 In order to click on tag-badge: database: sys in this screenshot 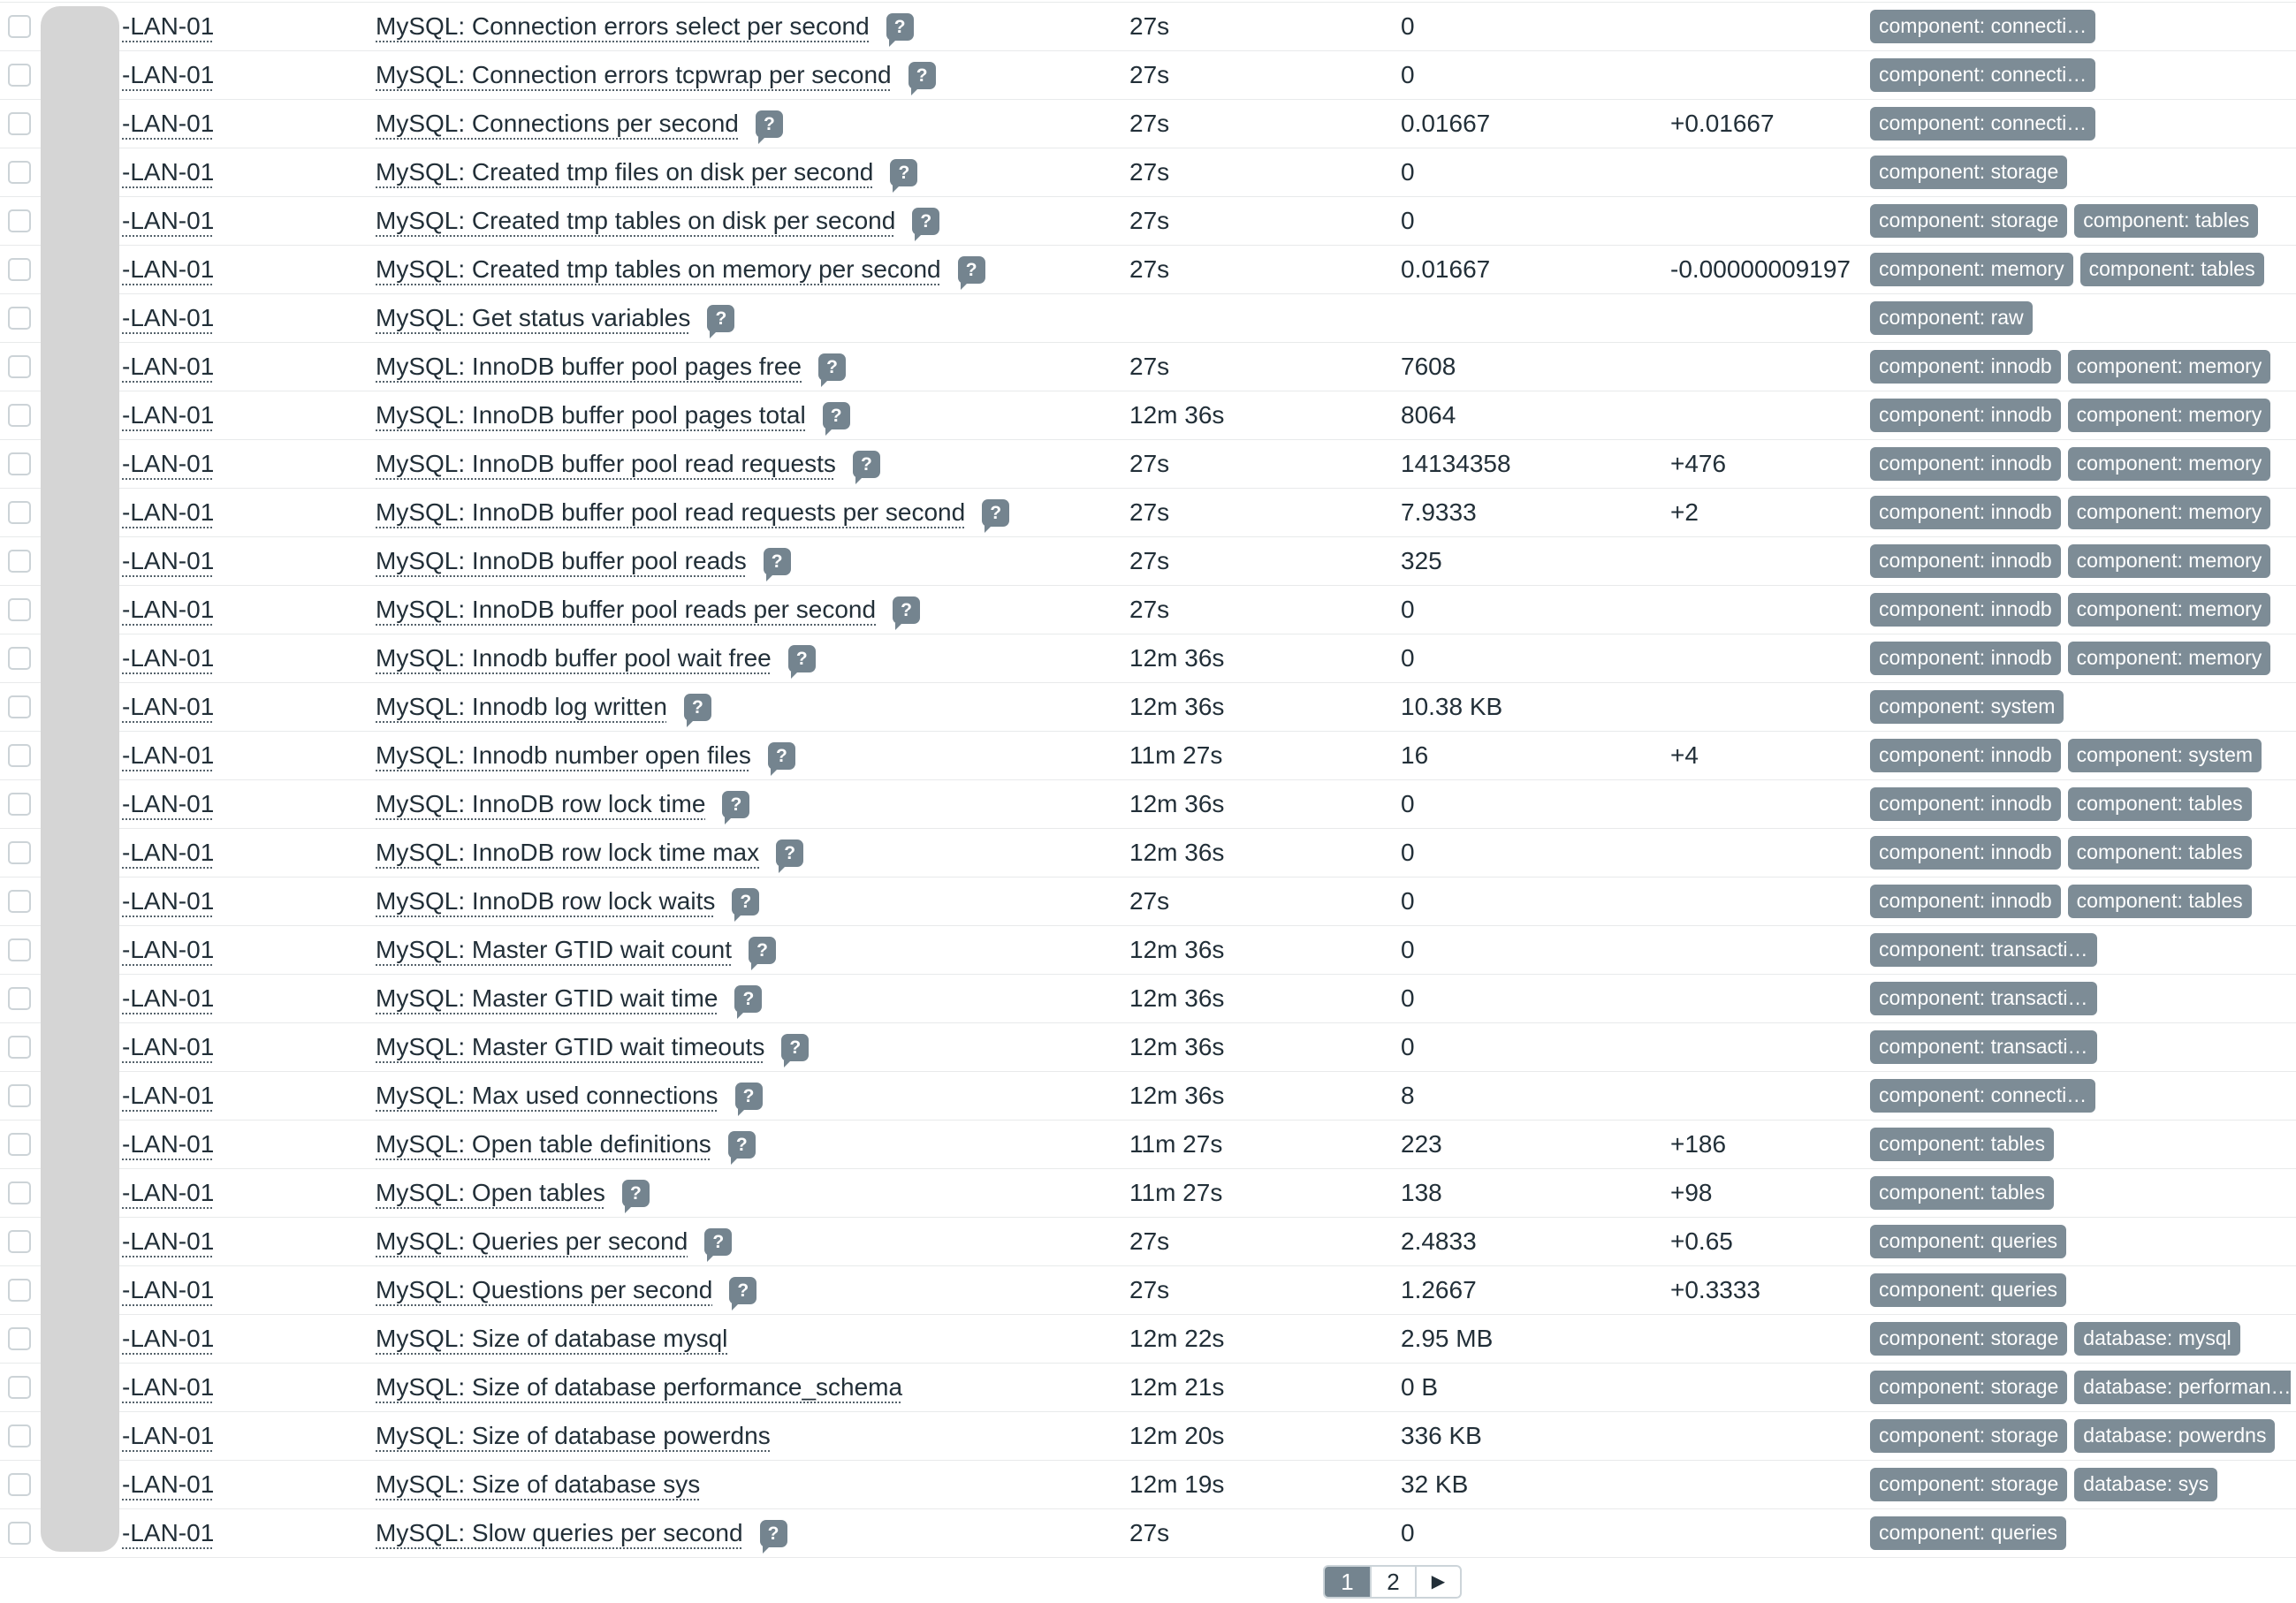, I will do `click(2146, 1485)`.